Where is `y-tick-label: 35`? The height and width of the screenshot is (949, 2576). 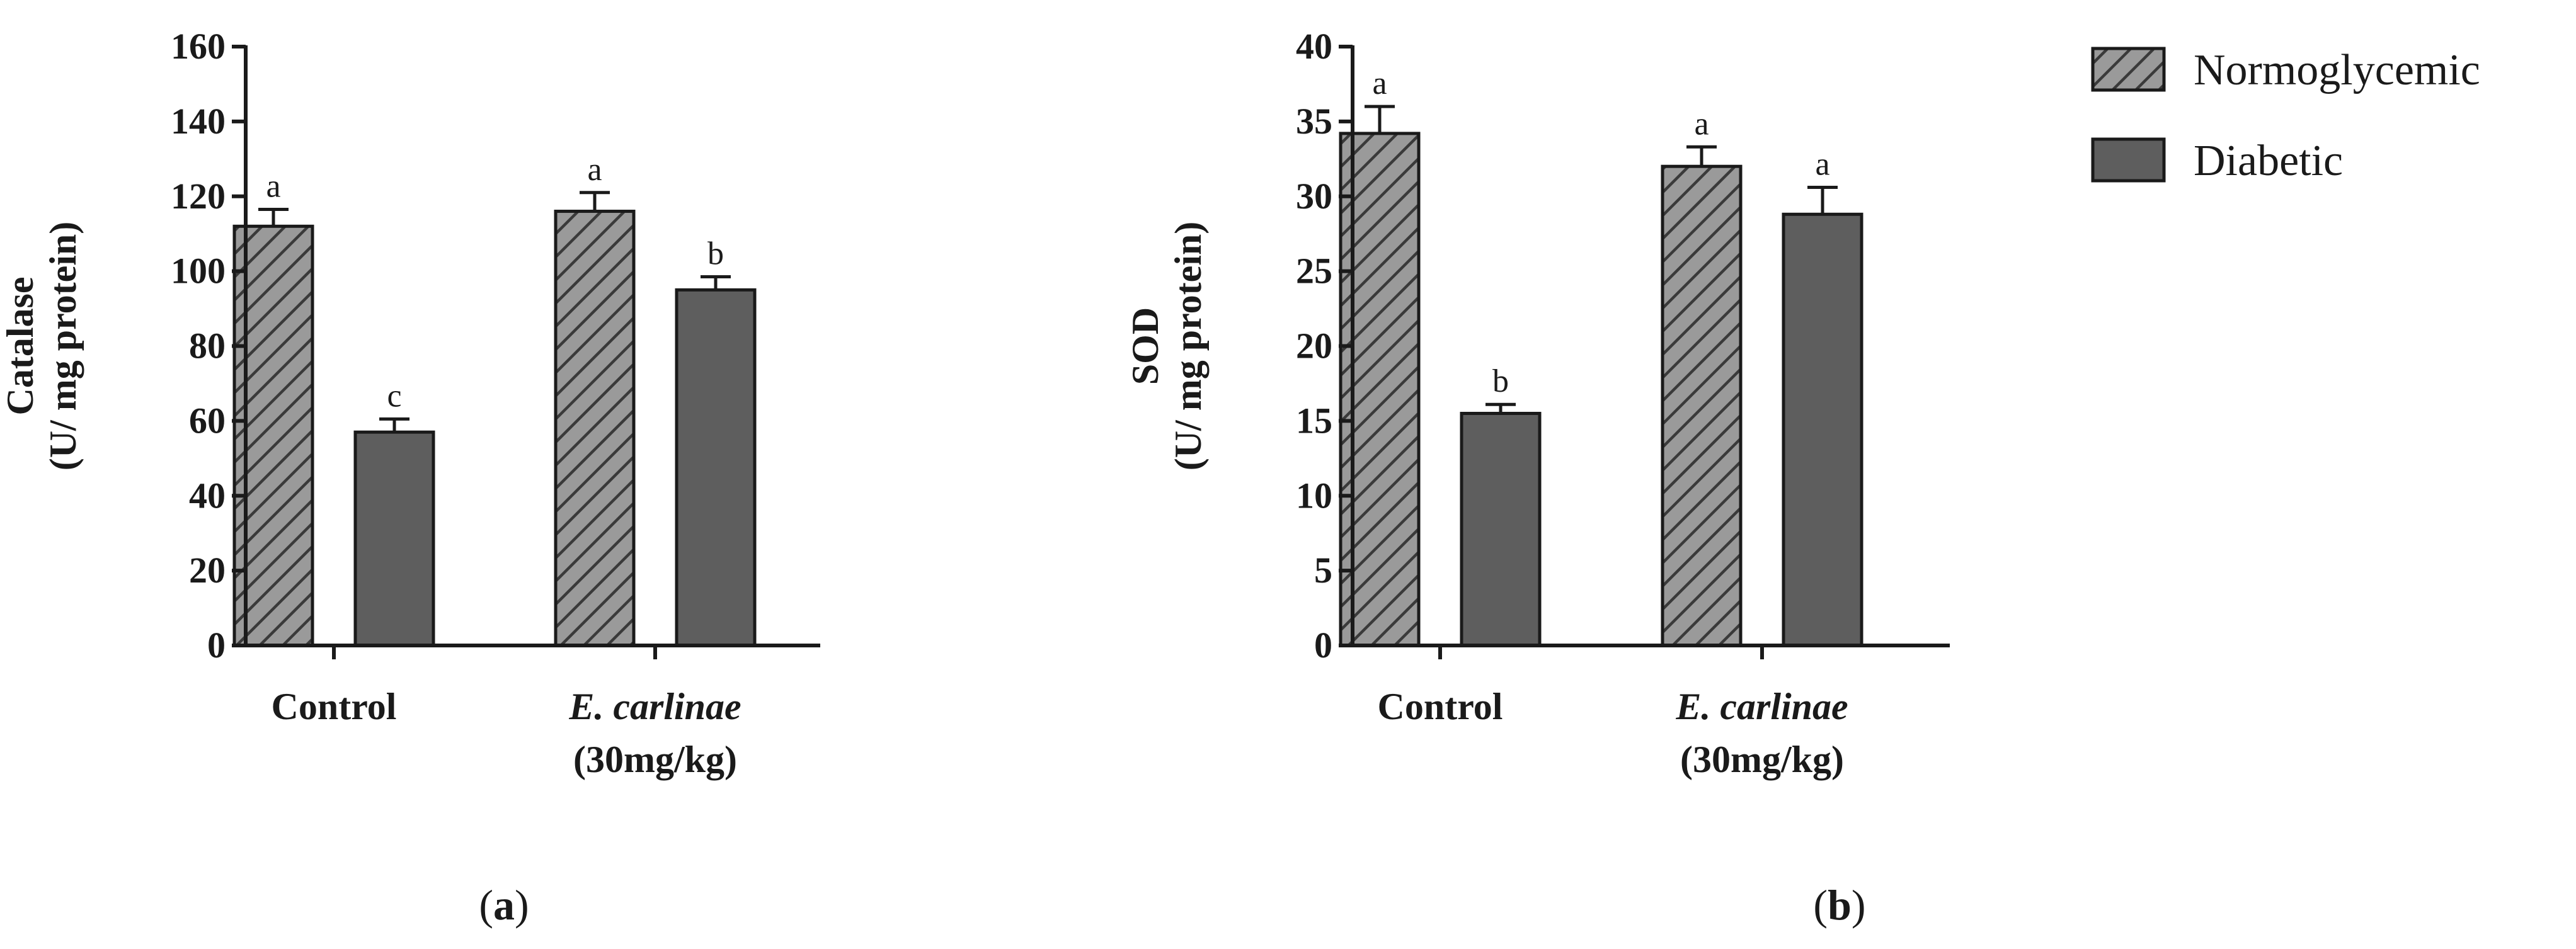 y-tick-label: 35 is located at coordinates (1314, 121).